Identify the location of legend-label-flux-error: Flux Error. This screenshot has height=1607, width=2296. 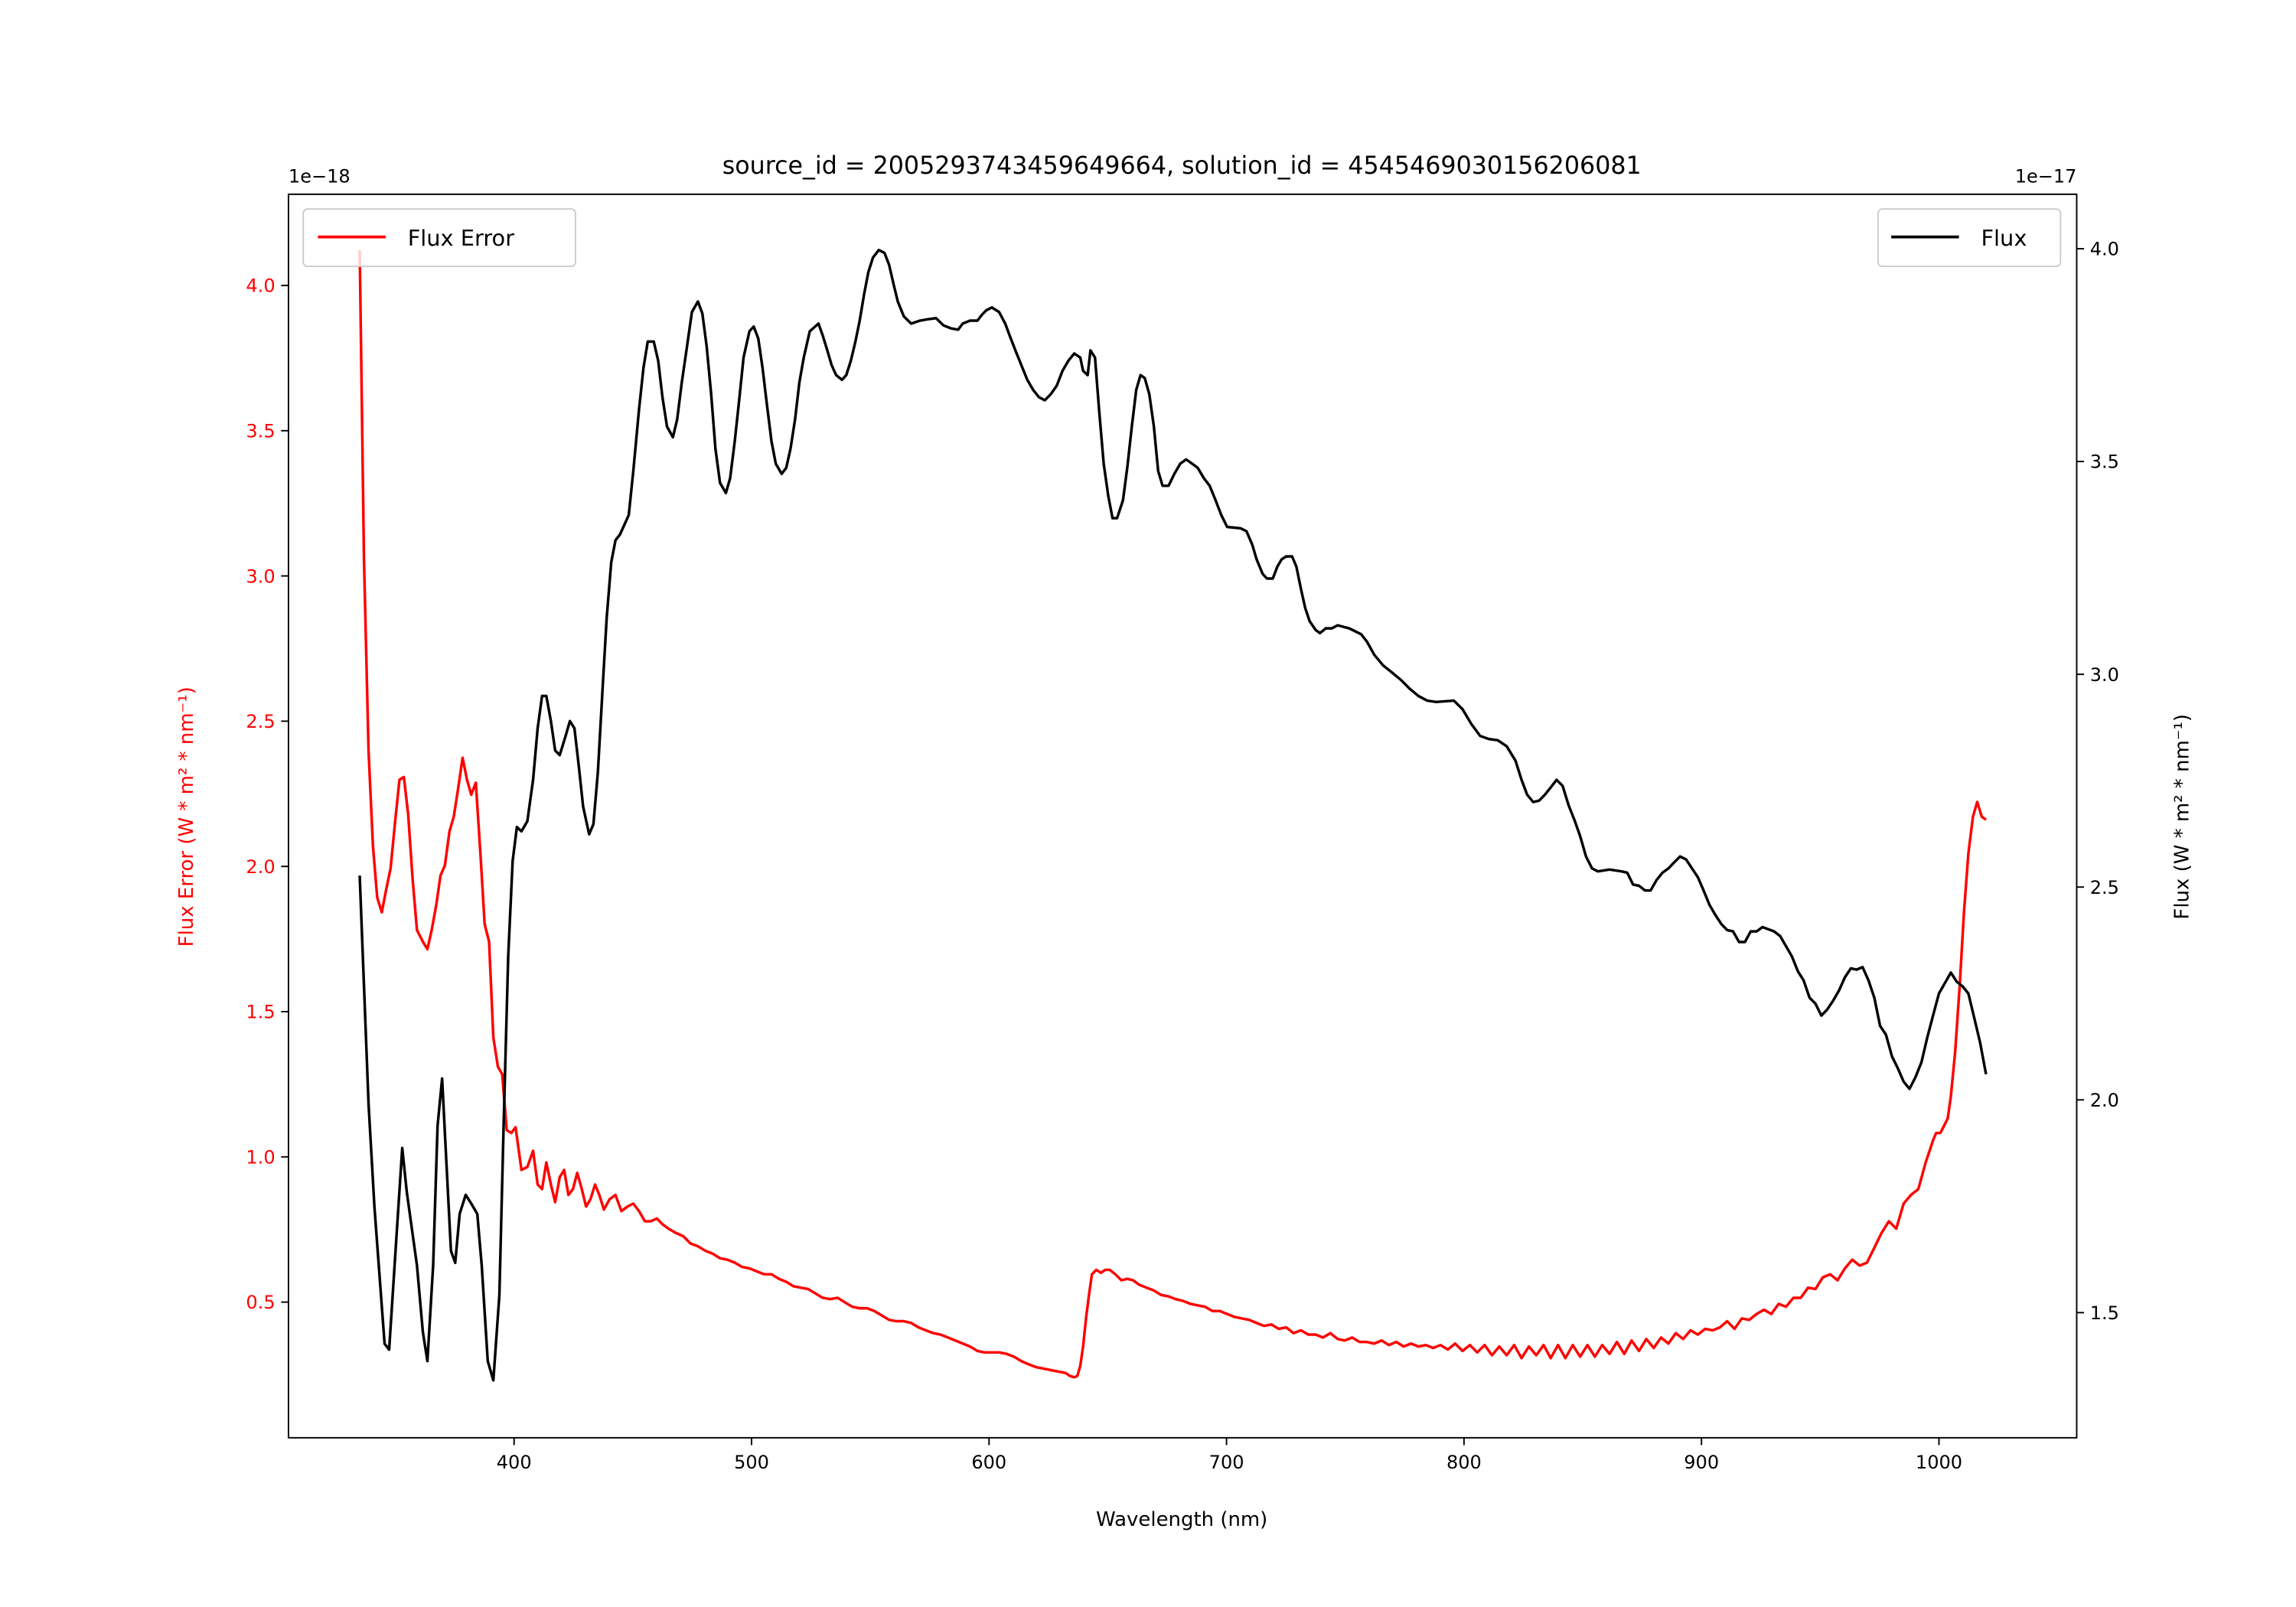
(461, 238).